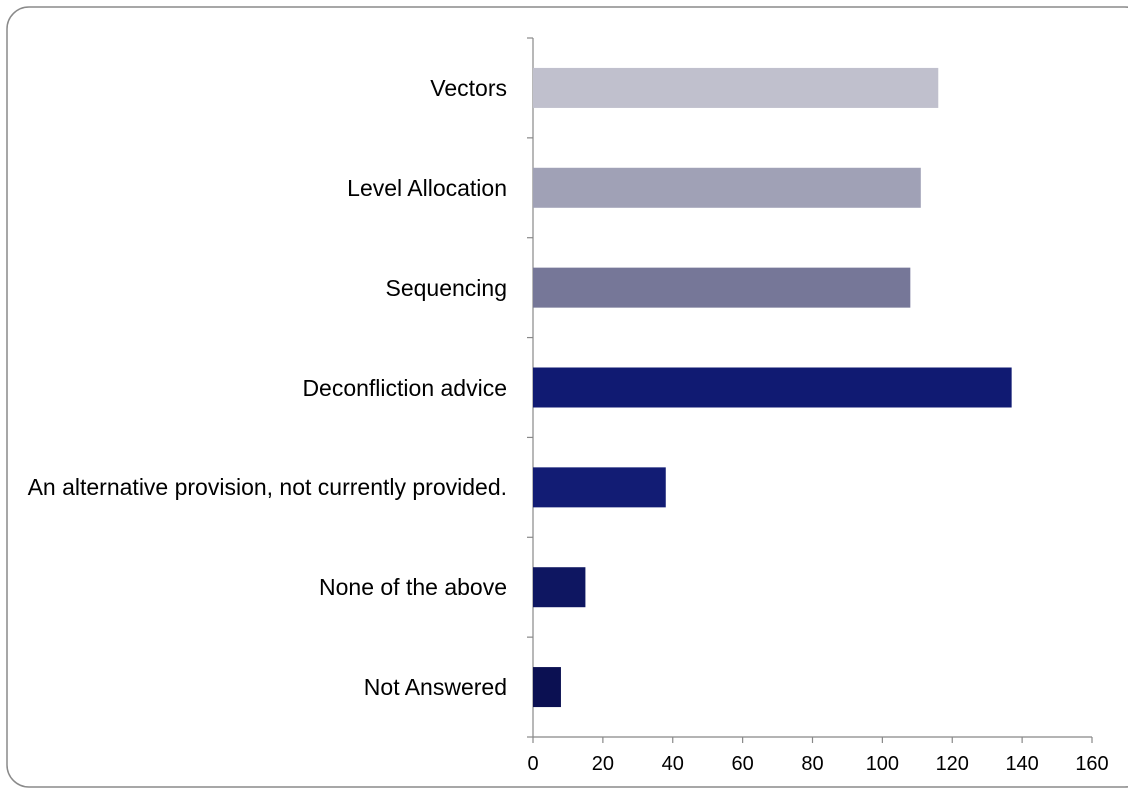 This screenshot has height=789, width=1128. Describe the element at coordinates (427, 187) in the screenshot. I see `category-label: Level Allocation` at that location.